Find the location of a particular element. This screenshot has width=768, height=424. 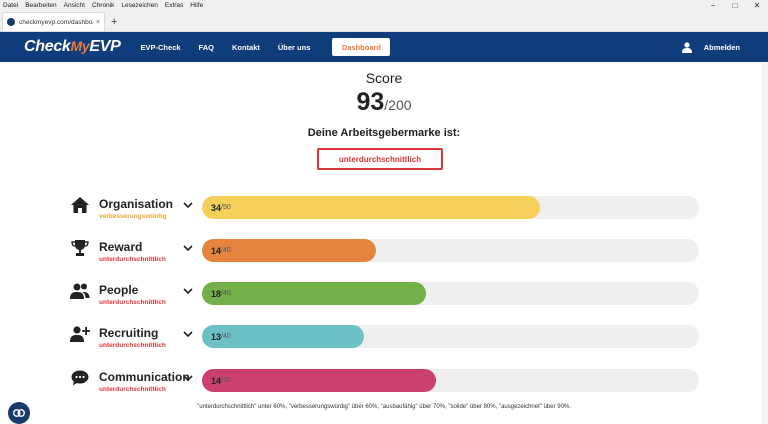

progress-track: 14/30 is located at coordinates (450, 380).